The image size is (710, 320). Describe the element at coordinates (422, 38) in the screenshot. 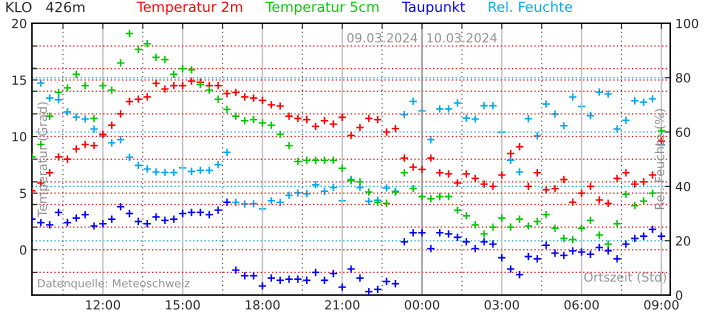

I see `ref-line-label: 09.03.2024 10.03.2024` at that location.